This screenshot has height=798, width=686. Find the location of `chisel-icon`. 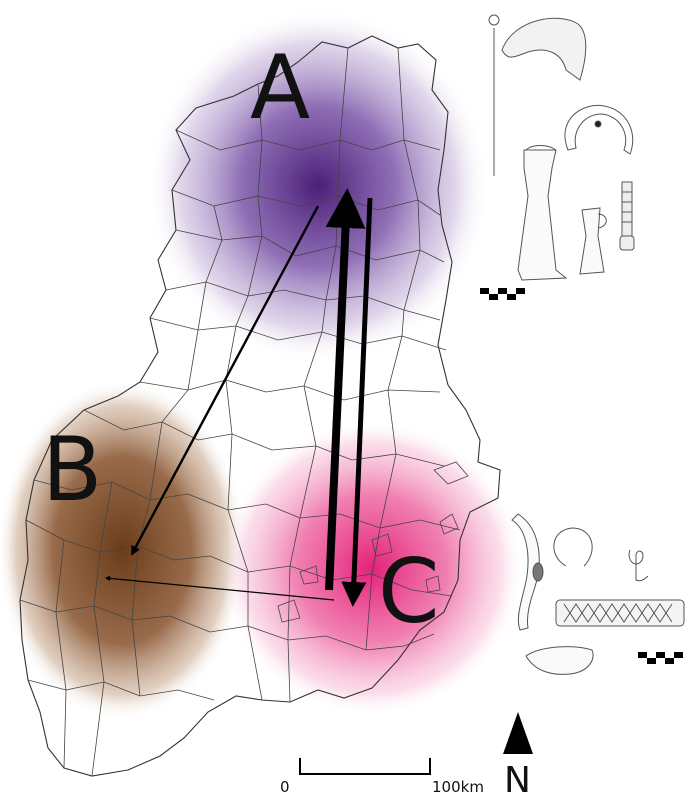

chisel-icon is located at coordinates (593, 241).